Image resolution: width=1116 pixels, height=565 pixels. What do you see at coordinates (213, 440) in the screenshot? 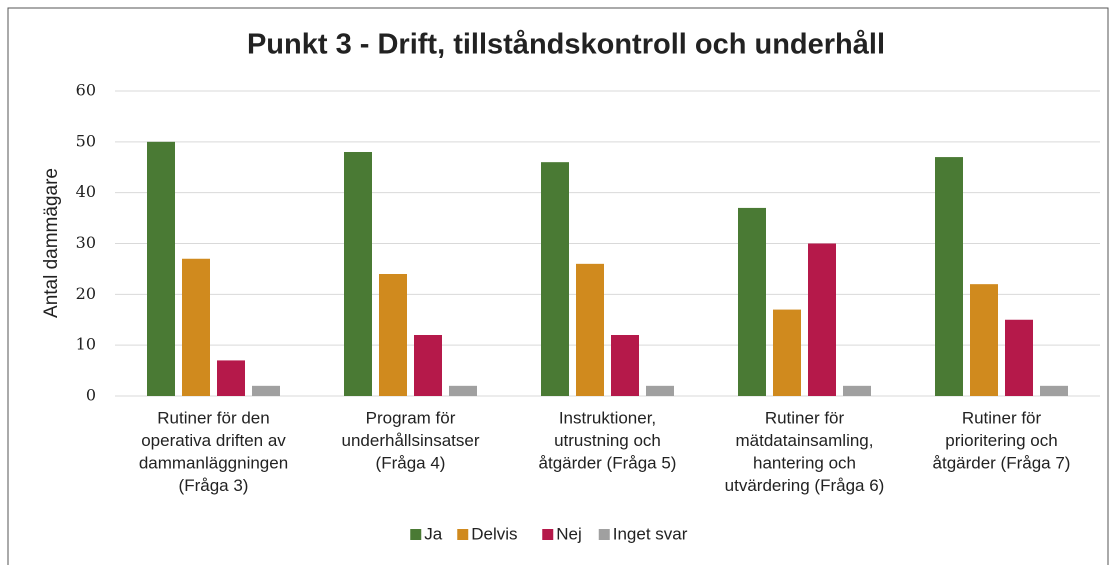
I see `x-tick-label: operativa driften av` at bounding box center [213, 440].